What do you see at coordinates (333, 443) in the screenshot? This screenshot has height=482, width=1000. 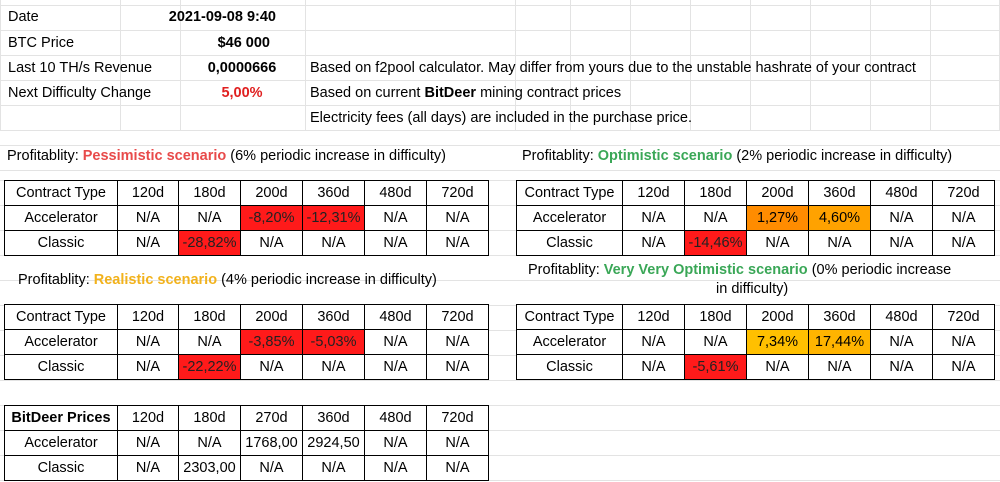 I see `table-cell: 2924,50` at bounding box center [333, 443].